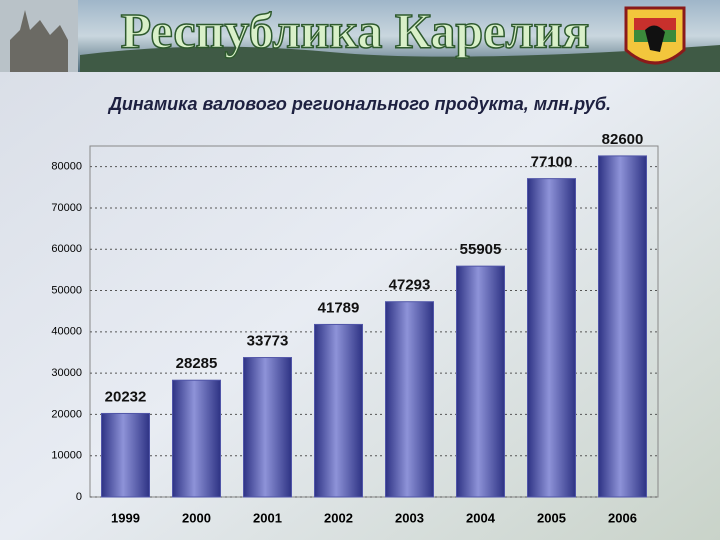 The width and height of the screenshot is (720, 540). Describe the element at coordinates (409, 517) in the screenshot. I see `x-tick-label: 2003` at that location.